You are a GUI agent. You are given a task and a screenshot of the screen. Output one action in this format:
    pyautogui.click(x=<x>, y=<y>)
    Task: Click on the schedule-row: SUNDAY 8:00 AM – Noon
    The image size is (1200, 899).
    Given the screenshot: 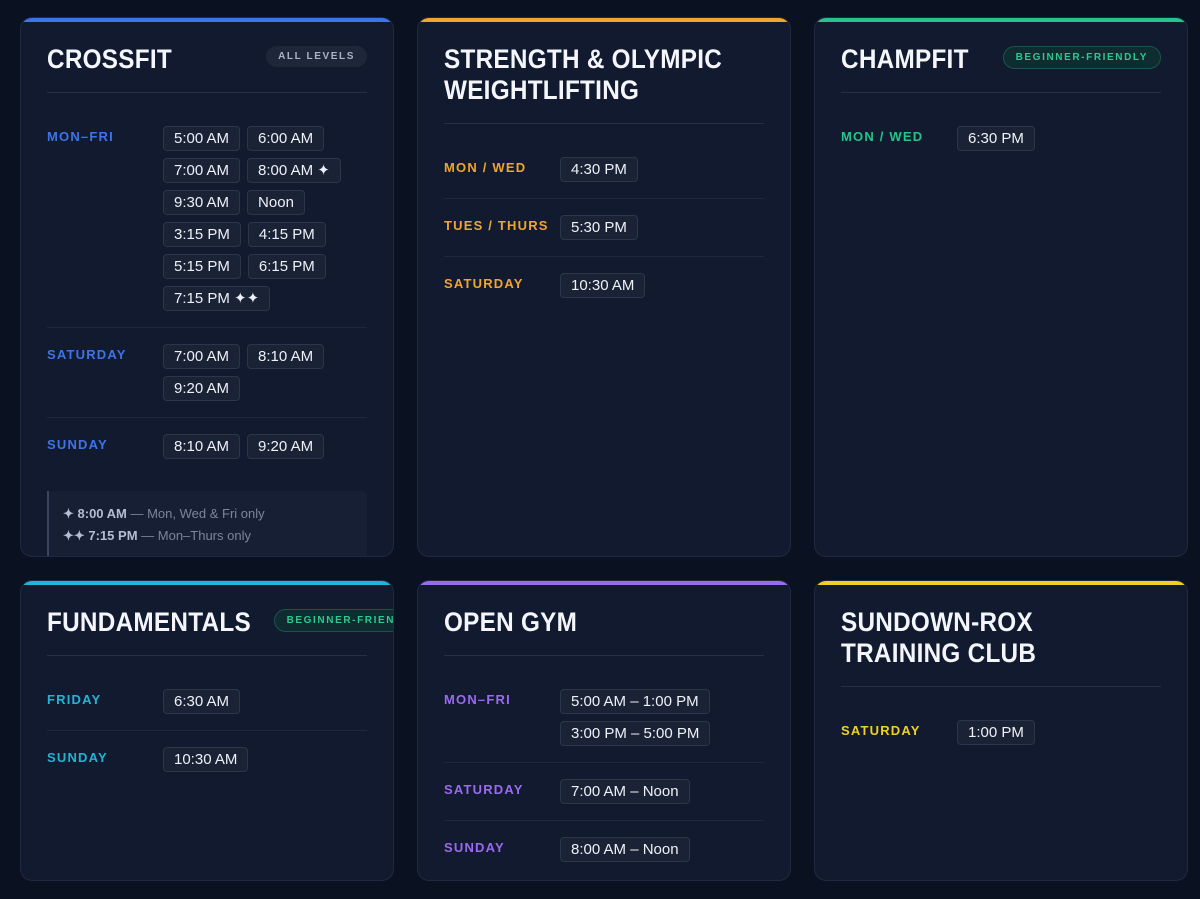 What is the action you would take?
    pyautogui.click(x=604, y=849)
    